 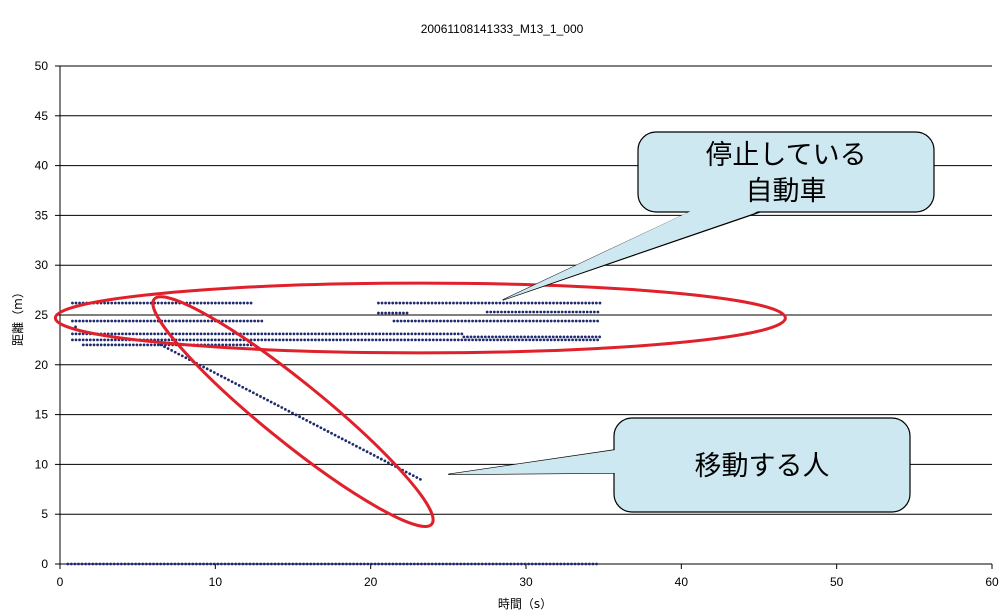 What do you see at coordinates (525, 604) in the screenshot?
I see `x-axis-title: 時間（s）` at bounding box center [525, 604].